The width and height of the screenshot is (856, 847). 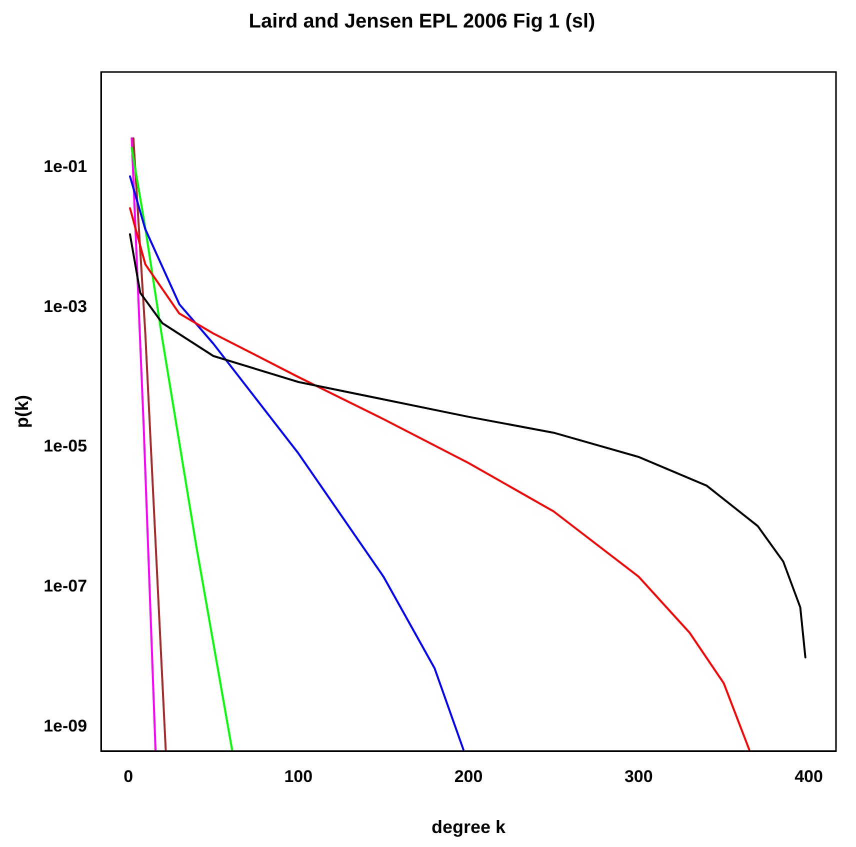 What do you see at coordinates (66, 446) in the screenshot?
I see `y-tick-label: 1e-05` at bounding box center [66, 446].